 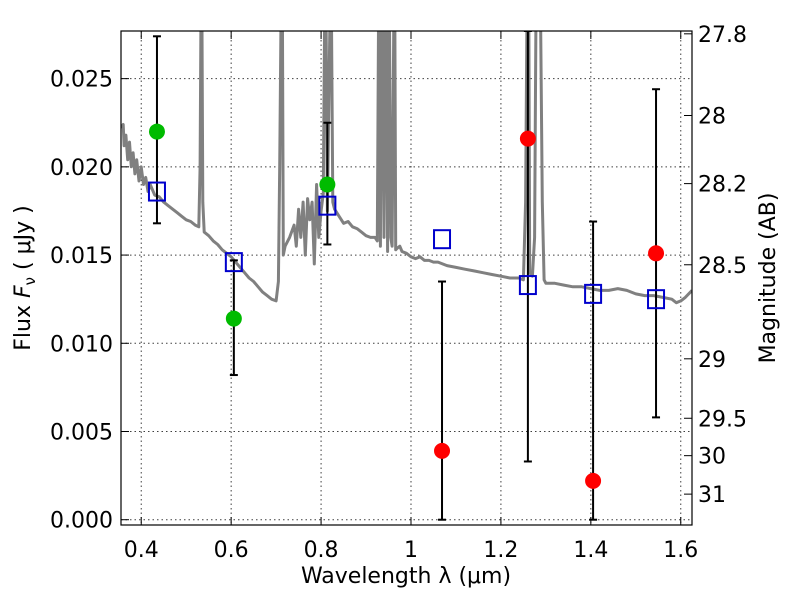 I want to click on y-axis-label: Flux Fν ( μJy ), so click(x=25, y=277).